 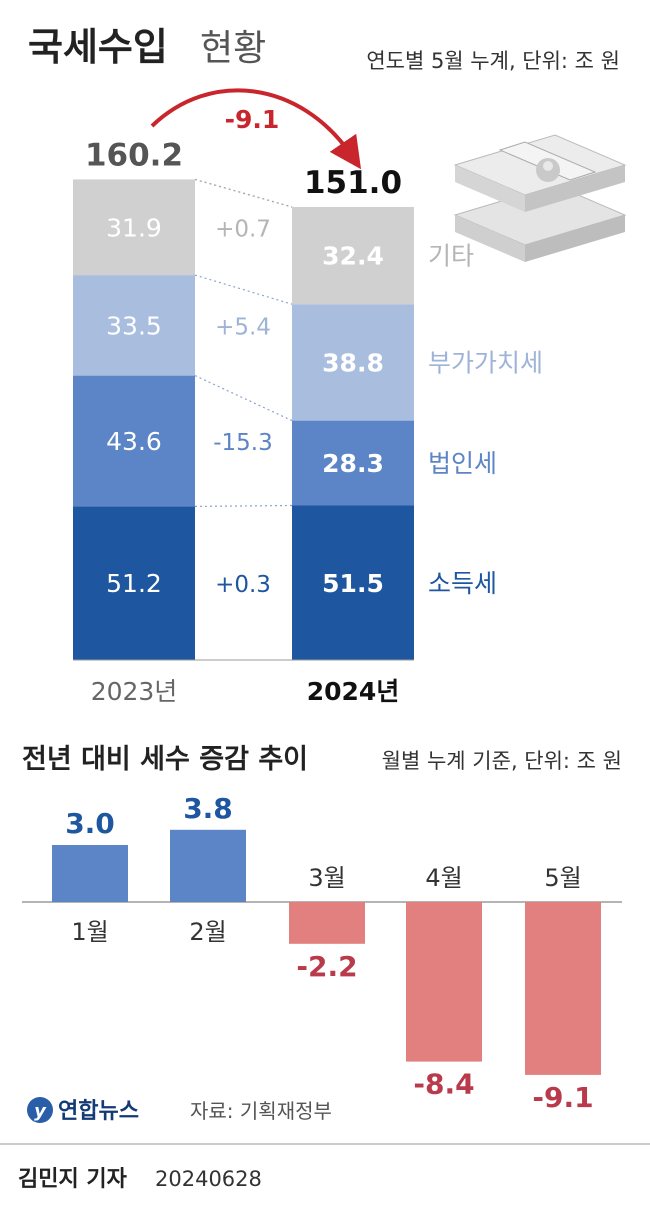 I want to click on diff-label: +0.7, so click(x=243, y=229).